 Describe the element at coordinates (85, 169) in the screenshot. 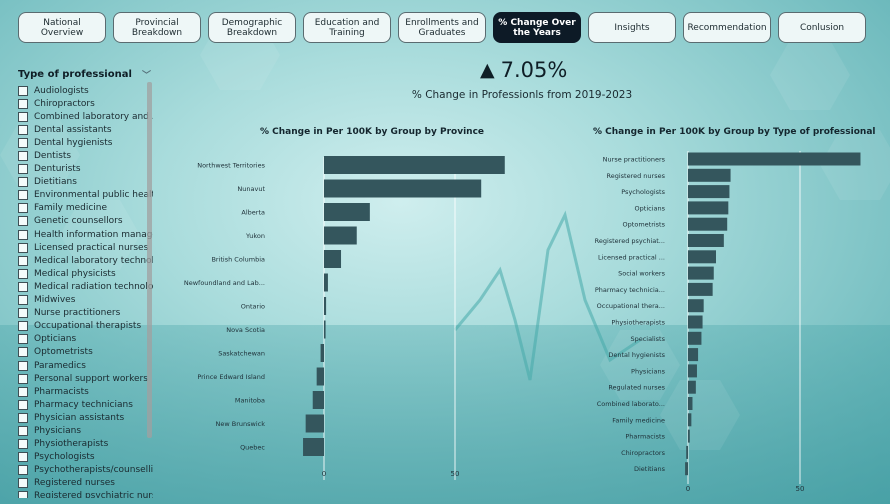

I see `slicer-item: Denturists` at that location.